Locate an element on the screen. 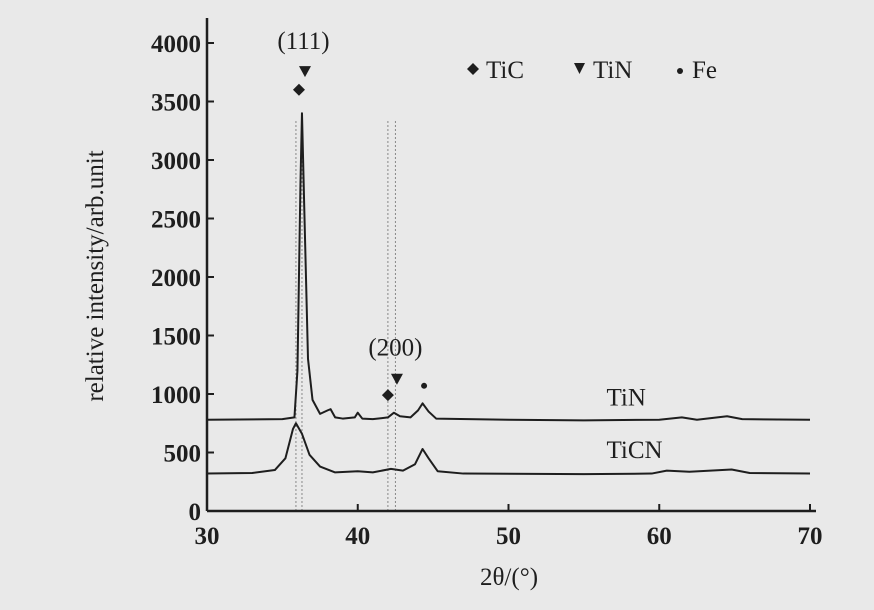 The image size is (874, 610). peak-annotation: (200) is located at coordinates (395, 347).